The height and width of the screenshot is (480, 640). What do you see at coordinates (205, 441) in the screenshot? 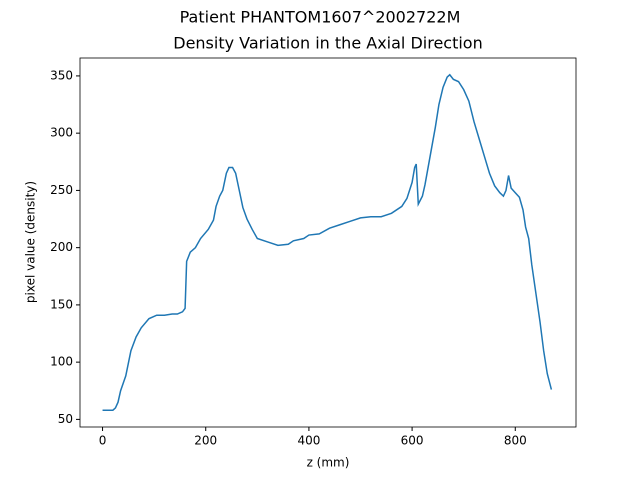
I see `x-tick-label: 200` at bounding box center [205, 441].